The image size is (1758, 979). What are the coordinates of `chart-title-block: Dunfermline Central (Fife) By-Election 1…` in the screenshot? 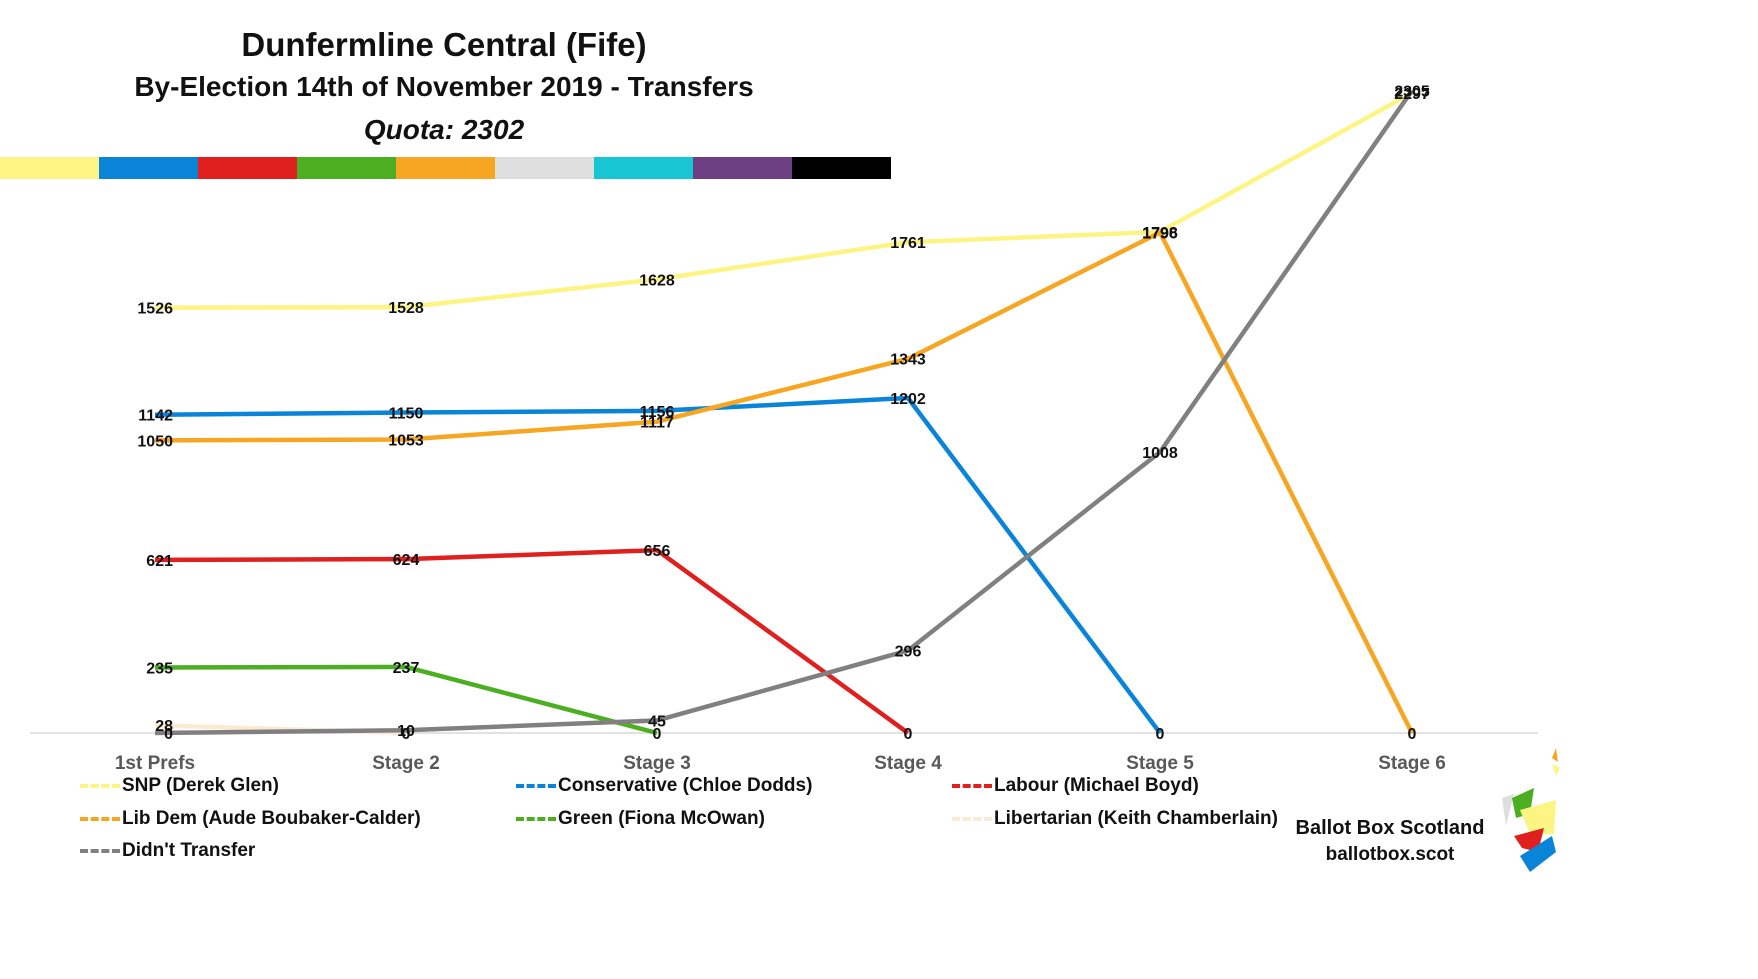 It's located at (444, 88).